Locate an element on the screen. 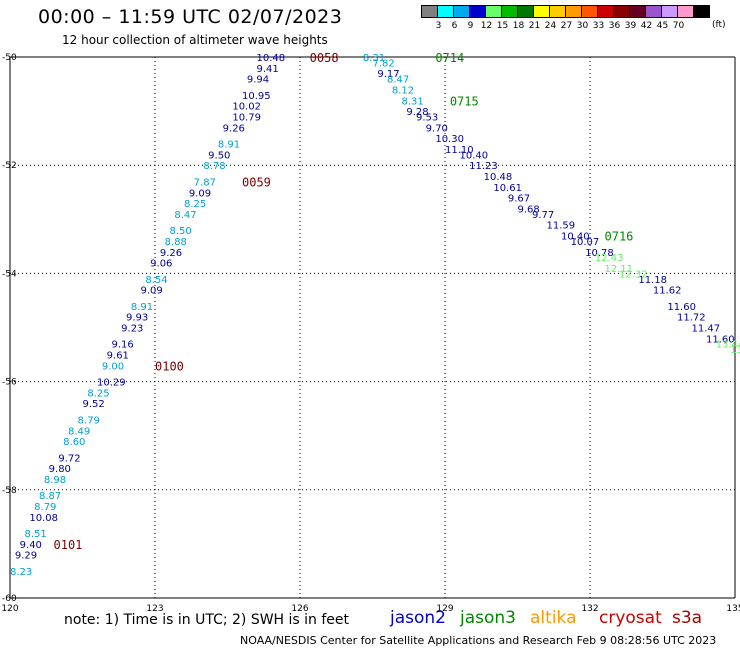  wave-height-point: 11.47 is located at coordinates (706, 329).